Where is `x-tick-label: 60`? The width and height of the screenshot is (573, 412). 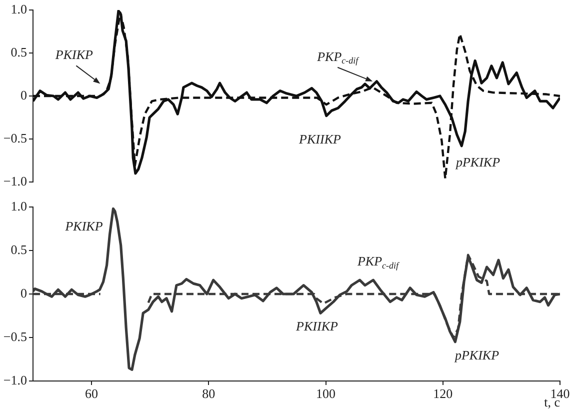
x-tick-label: 60 is located at coordinates (91, 394).